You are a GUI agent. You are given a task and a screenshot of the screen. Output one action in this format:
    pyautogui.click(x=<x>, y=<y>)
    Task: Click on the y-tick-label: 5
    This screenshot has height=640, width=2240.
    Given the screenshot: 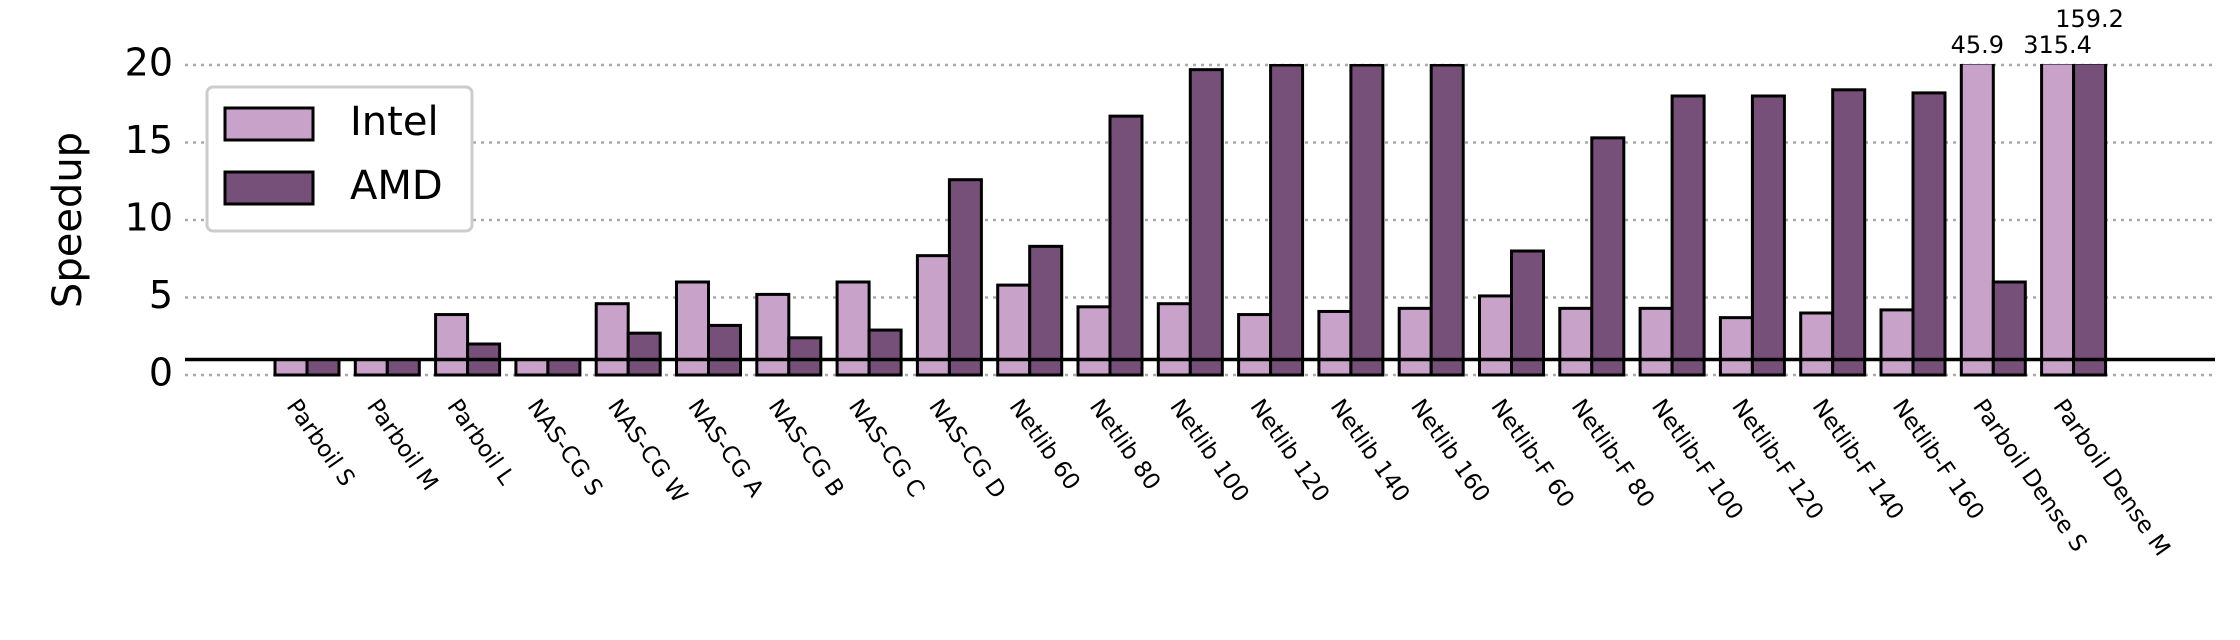 What is the action you would take?
    pyautogui.click(x=161, y=295)
    